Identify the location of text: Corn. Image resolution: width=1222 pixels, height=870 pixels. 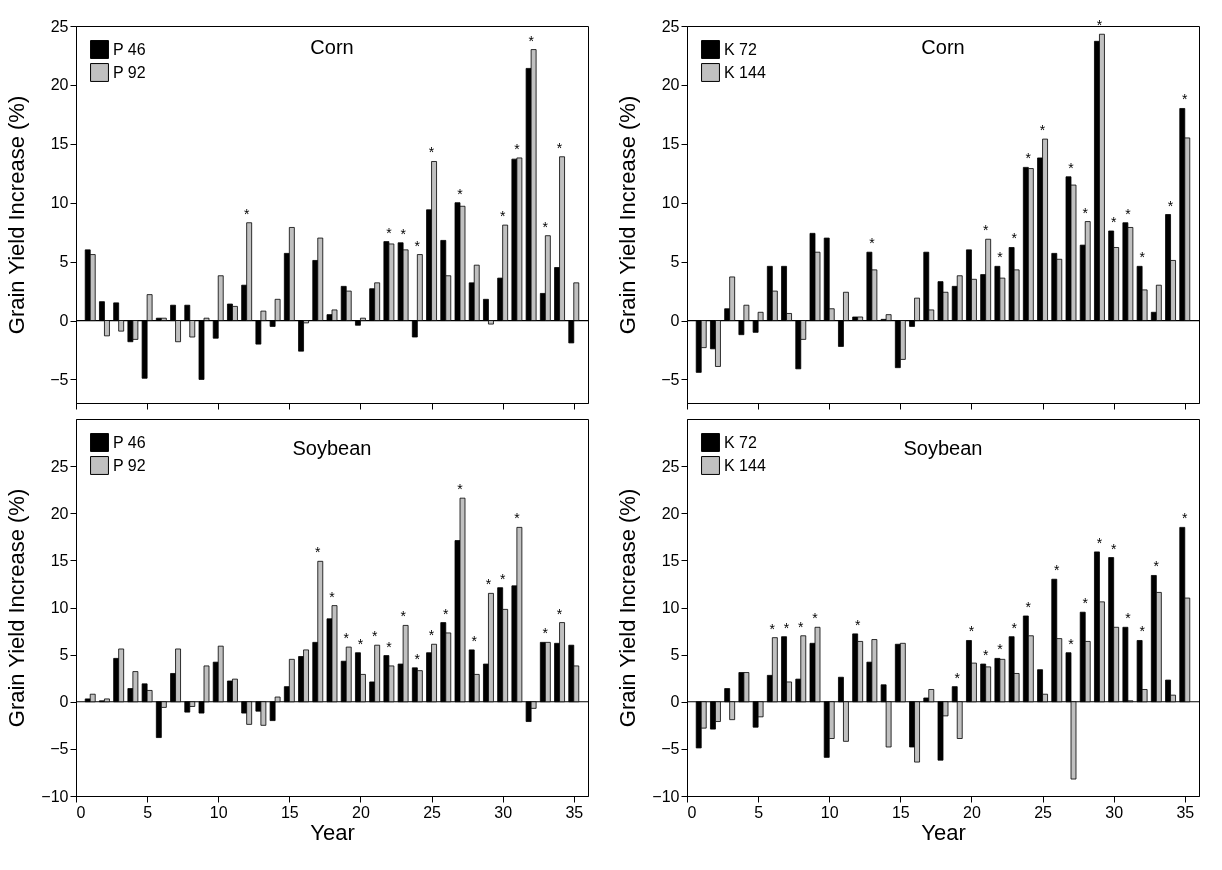
(943, 47).